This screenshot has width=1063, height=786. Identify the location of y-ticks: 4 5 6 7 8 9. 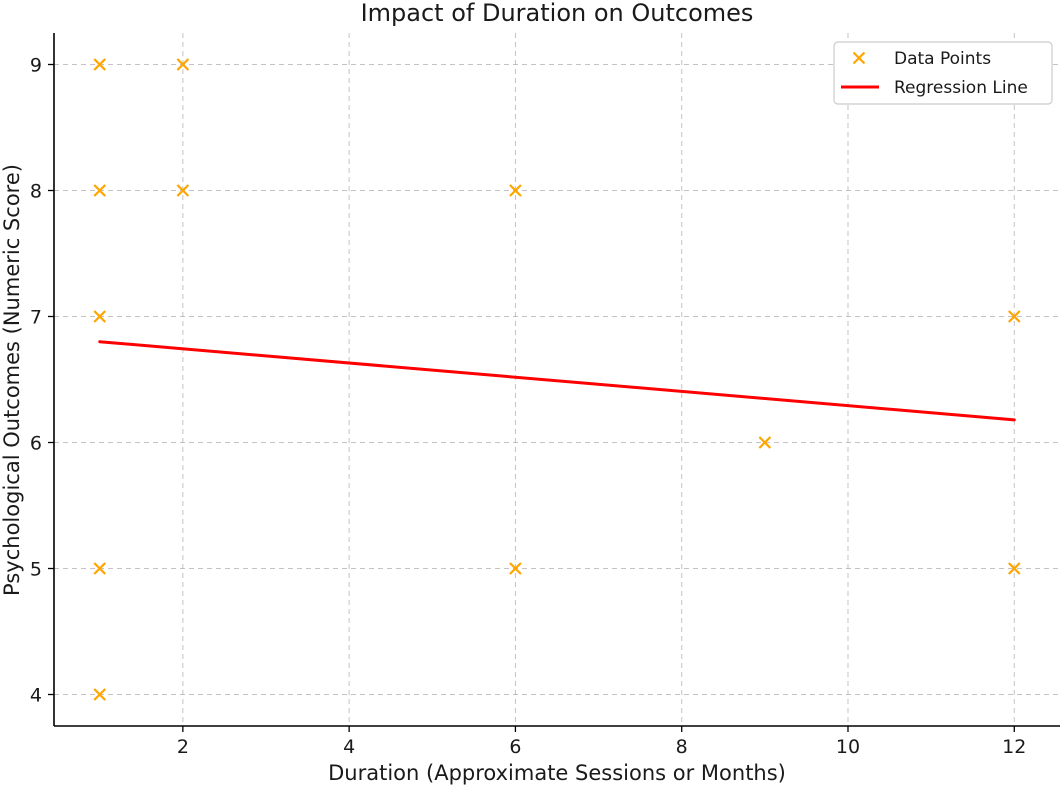
(42, 381).